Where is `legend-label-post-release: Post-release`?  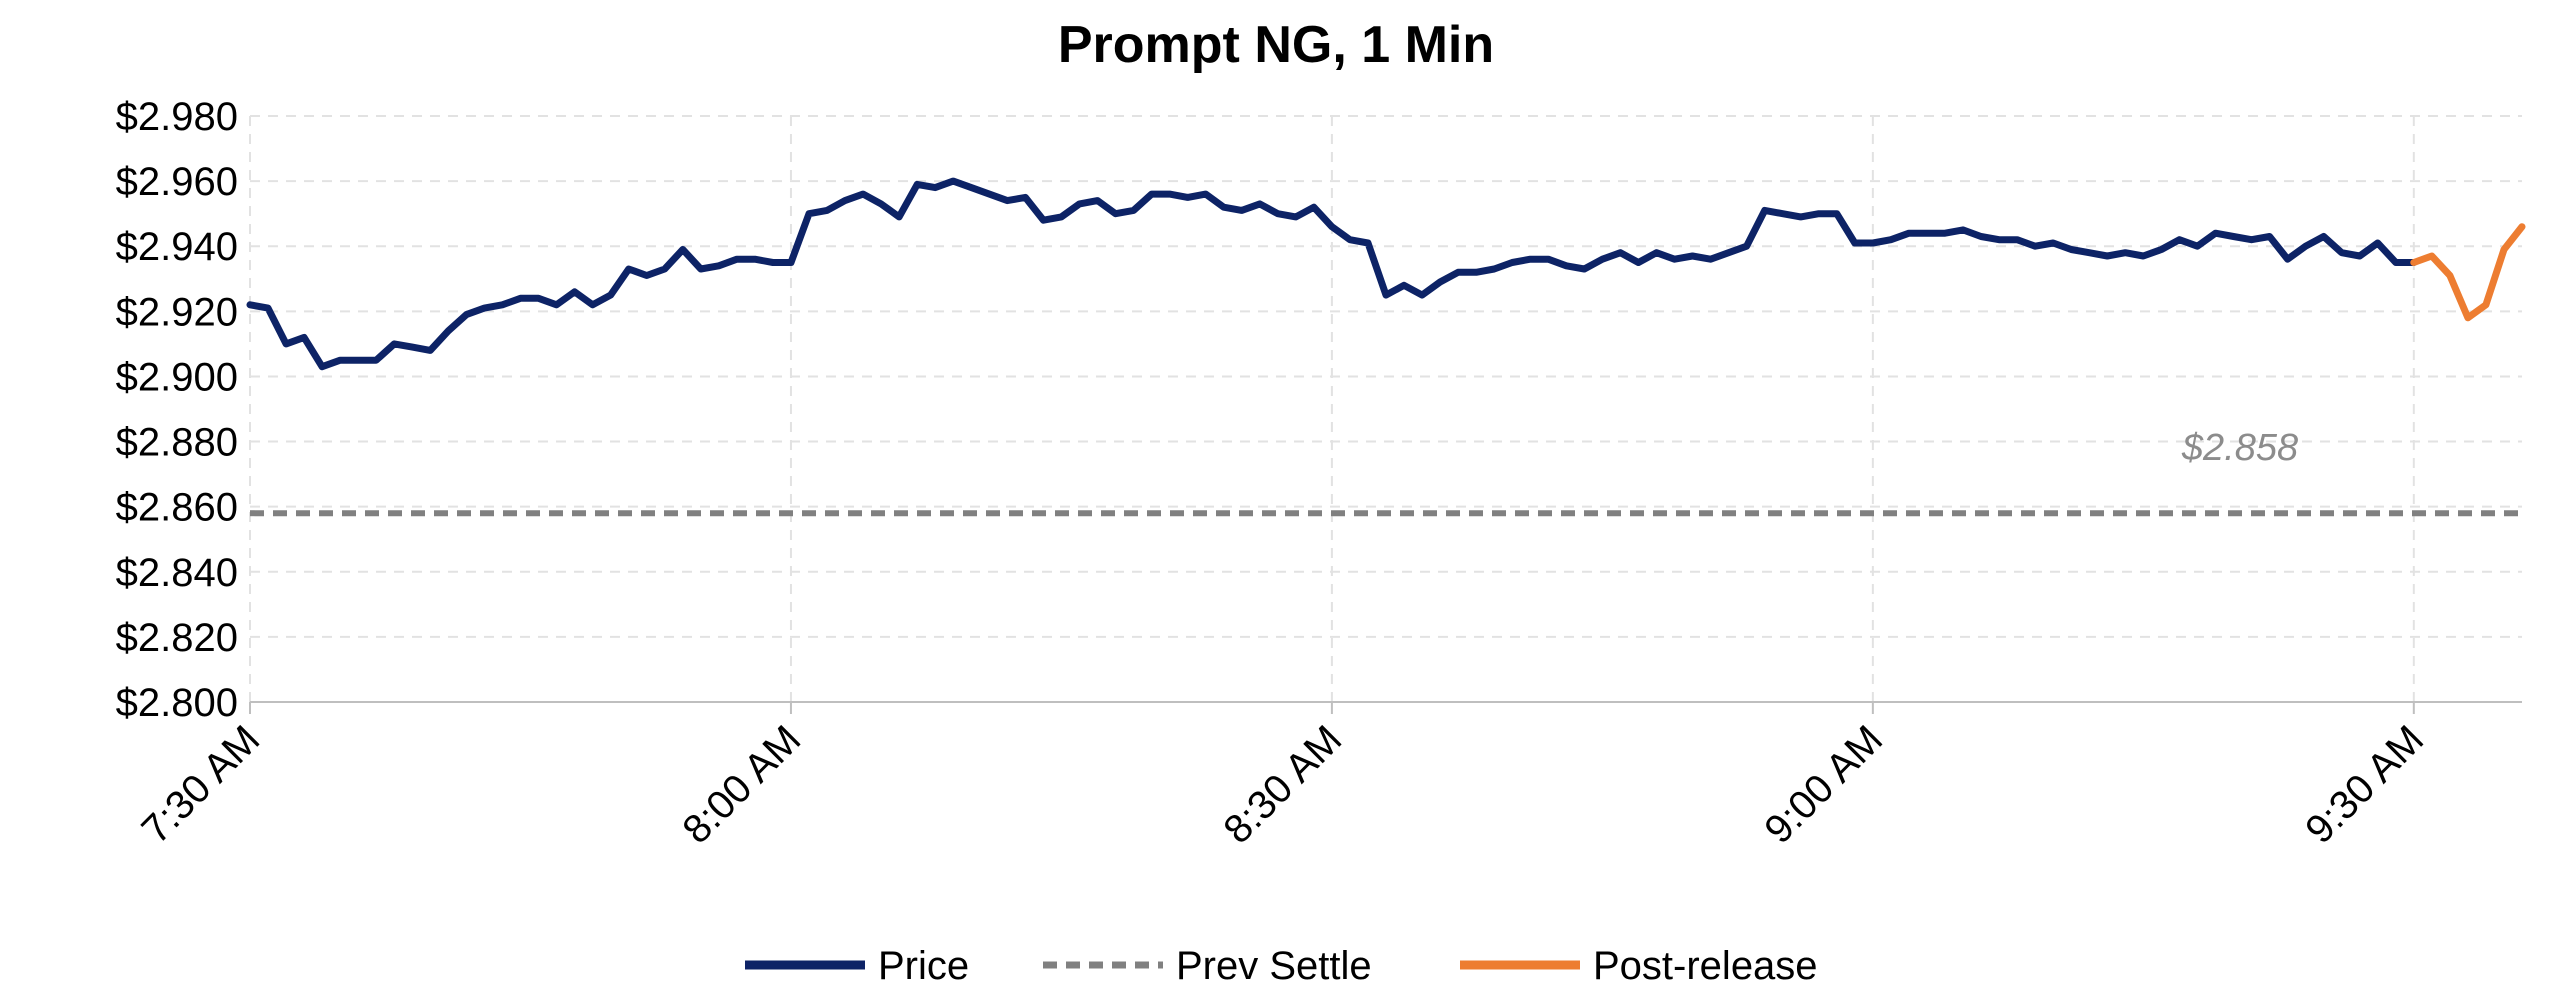 legend-label-post-release: Post-release is located at coordinates (1705, 966).